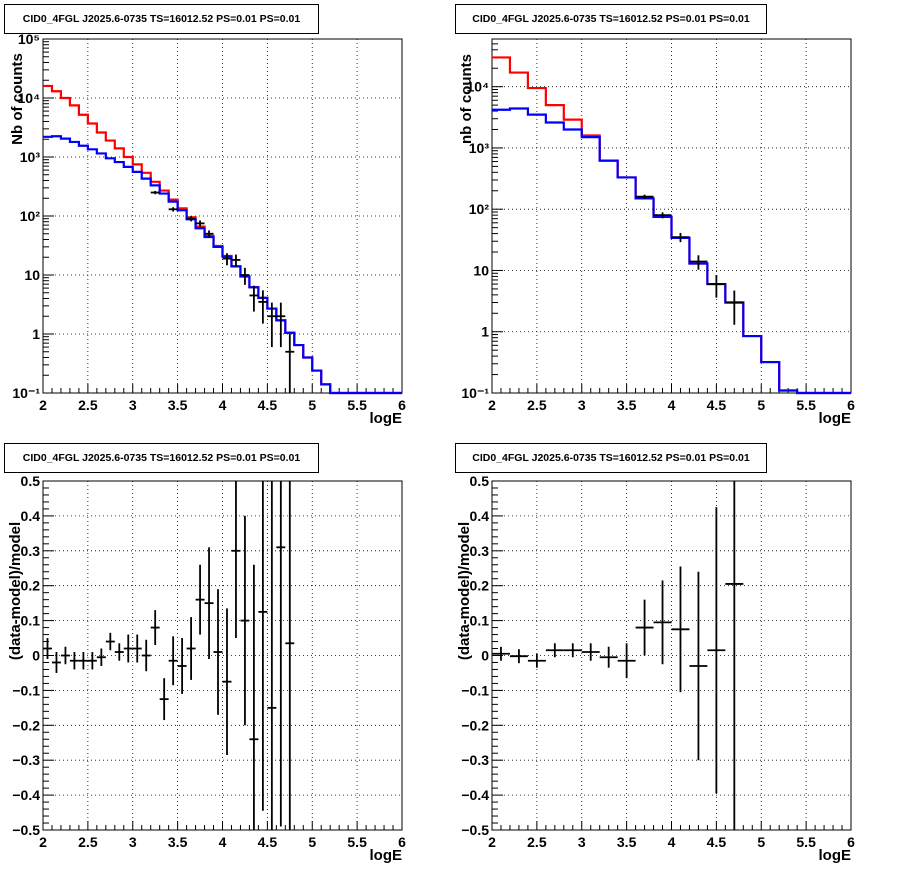 Image resolution: width=898 pixels, height=880 pixels. What do you see at coordinates (29, 39) in the screenshot?
I see `y-tick-label: 10⁵` at bounding box center [29, 39].